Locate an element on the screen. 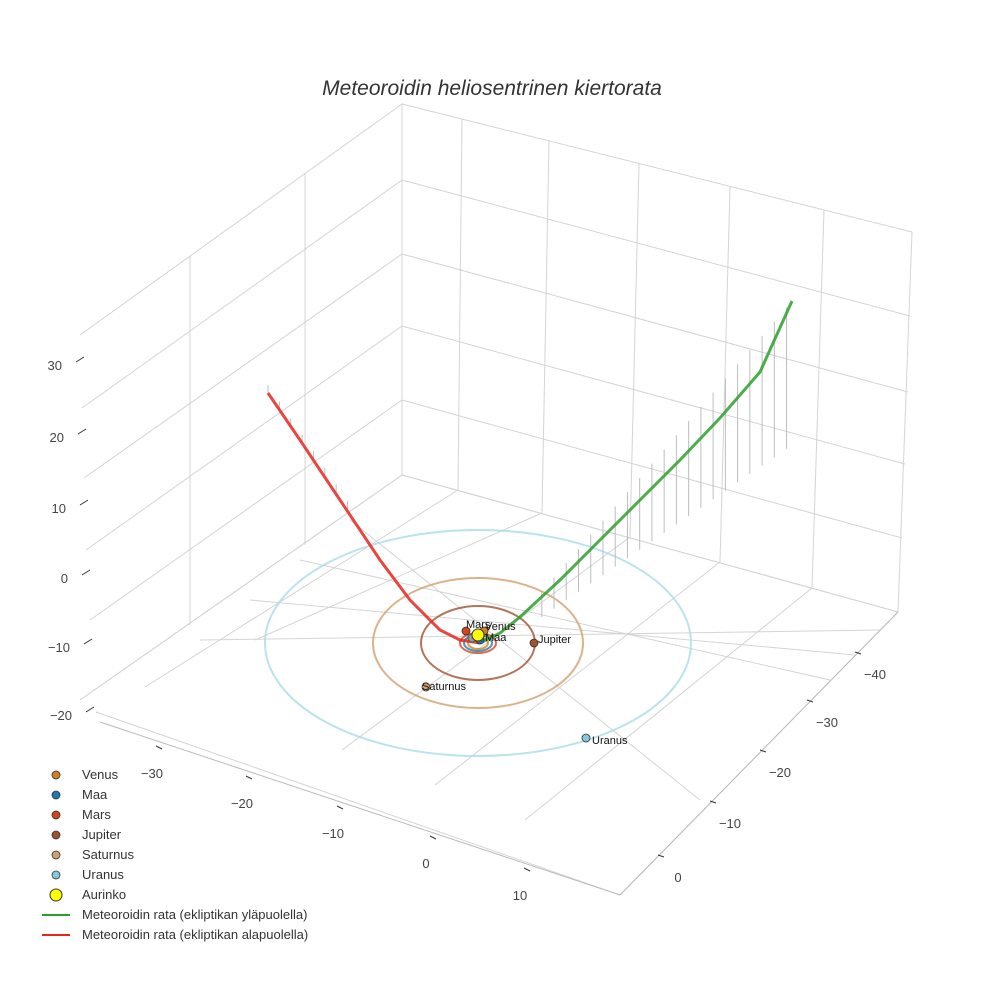  orbit-uranus is located at coordinates (478, 643).